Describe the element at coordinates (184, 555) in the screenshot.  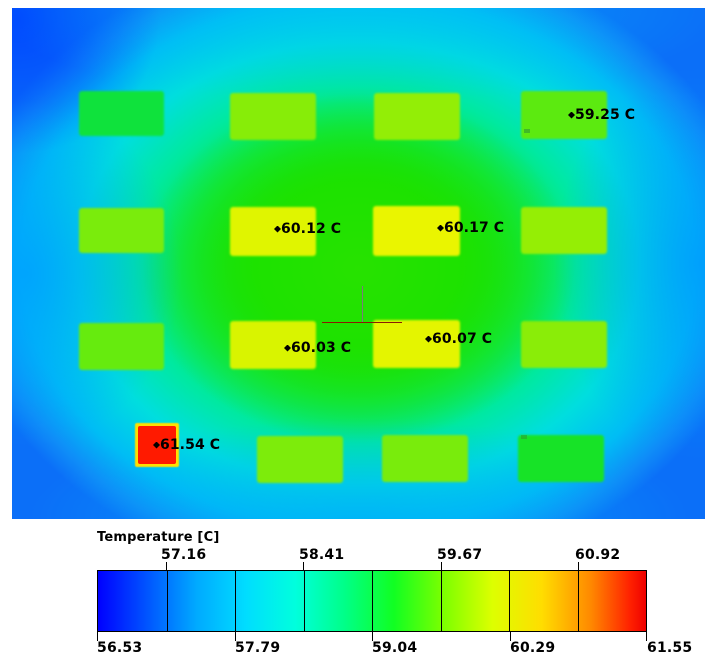
I see `colorbar-tick-label-top-1: 57.16` at that location.